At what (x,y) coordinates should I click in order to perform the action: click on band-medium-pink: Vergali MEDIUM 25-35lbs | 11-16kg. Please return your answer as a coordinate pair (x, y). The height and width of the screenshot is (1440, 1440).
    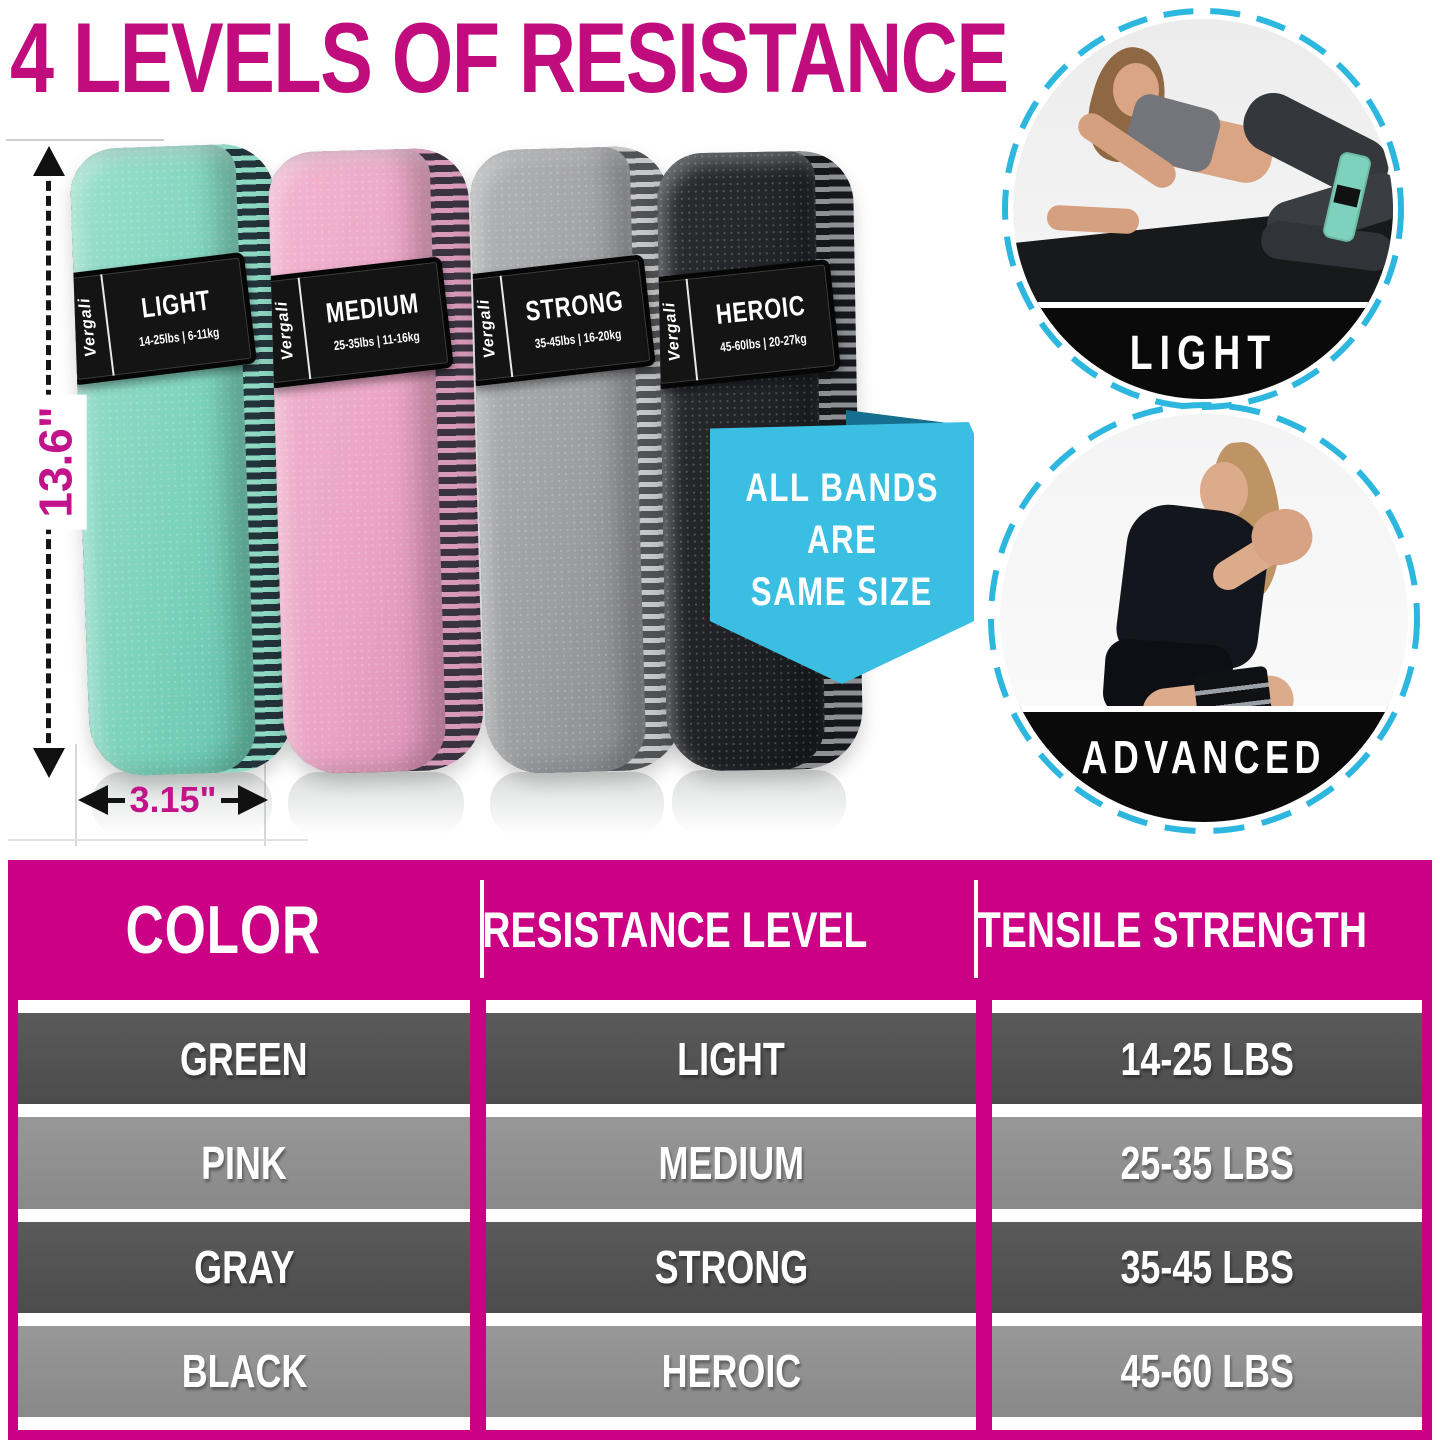
    Looking at the image, I should click on (376, 461).